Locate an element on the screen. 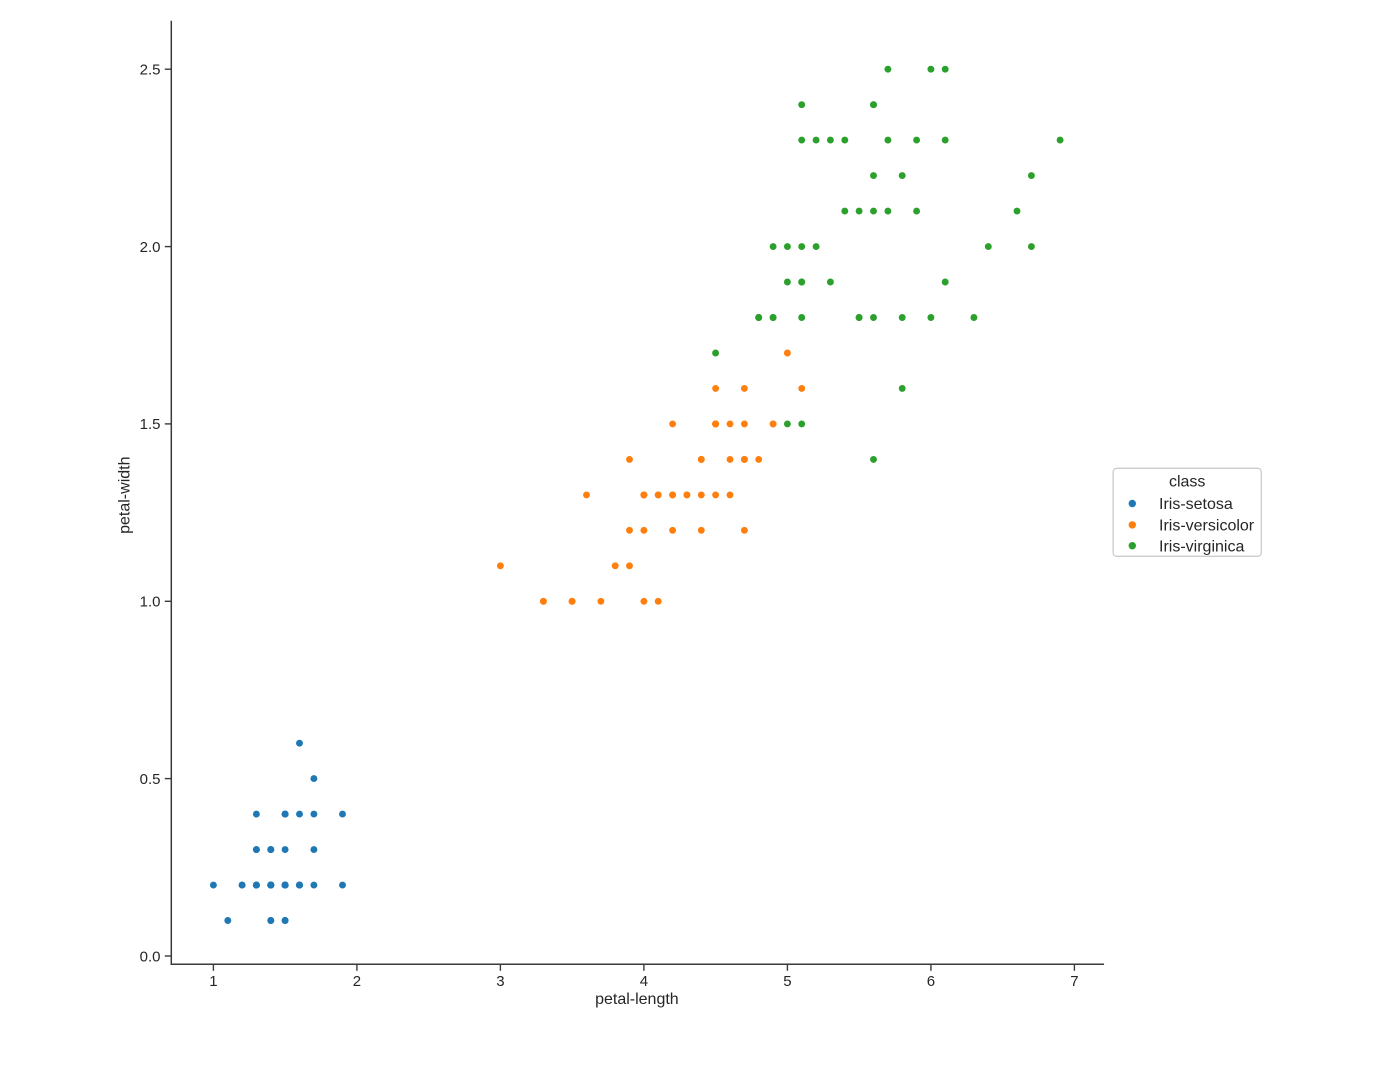 The width and height of the screenshot is (1388, 1089). svg-text: 1 is located at coordinates (213, 981).